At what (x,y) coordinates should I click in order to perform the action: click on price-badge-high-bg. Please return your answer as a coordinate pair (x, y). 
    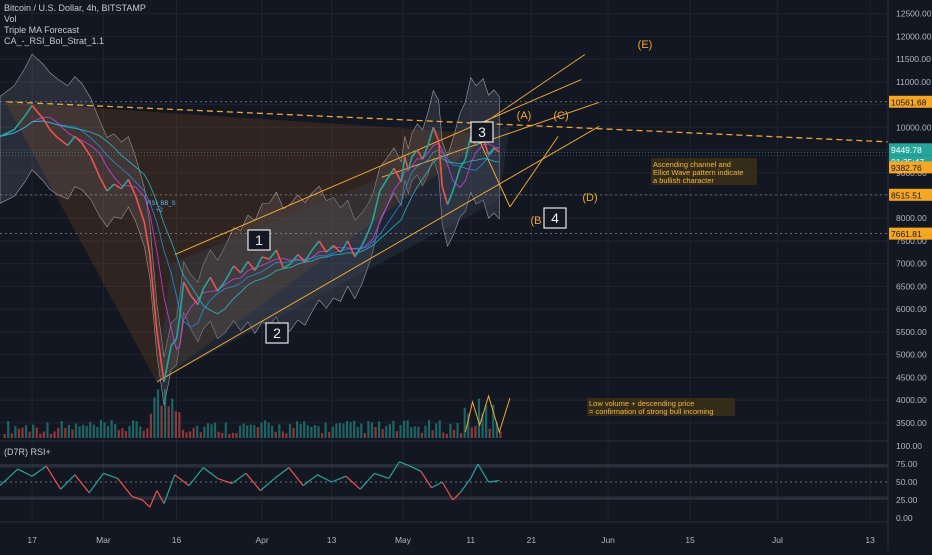
    Looking at the image, I should click on (910, 101).